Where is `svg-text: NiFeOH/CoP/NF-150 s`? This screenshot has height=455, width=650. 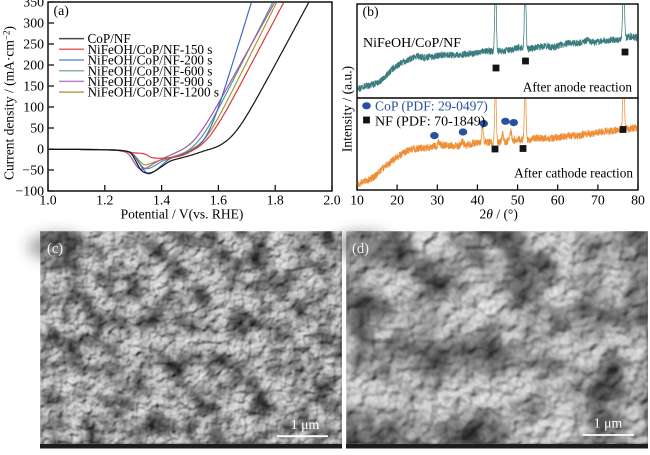
svg-text: NiFeOH/CoP/NF-150 s is located at coordinates (150, 49).